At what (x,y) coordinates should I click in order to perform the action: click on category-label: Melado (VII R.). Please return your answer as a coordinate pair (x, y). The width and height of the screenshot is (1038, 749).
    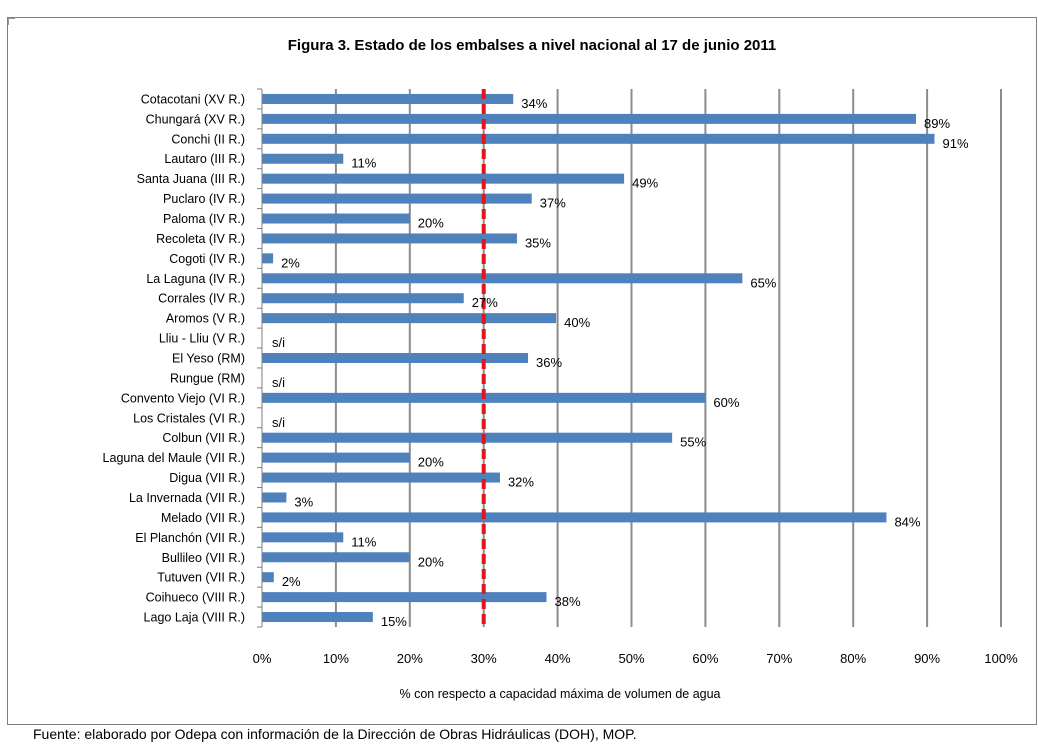
    Looking at the image, I should click on (203, 518).